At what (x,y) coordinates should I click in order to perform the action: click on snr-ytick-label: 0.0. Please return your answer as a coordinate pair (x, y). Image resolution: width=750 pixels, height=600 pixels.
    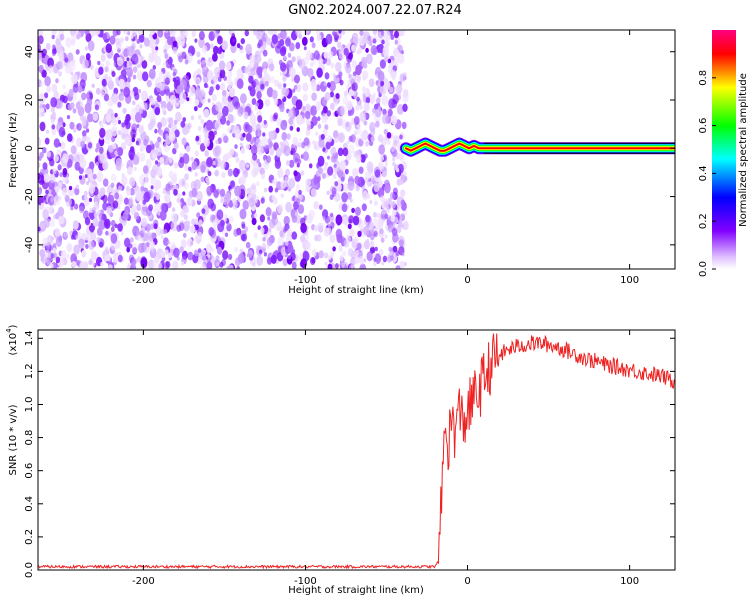
    Looking at the image, I should click on (29, 570).